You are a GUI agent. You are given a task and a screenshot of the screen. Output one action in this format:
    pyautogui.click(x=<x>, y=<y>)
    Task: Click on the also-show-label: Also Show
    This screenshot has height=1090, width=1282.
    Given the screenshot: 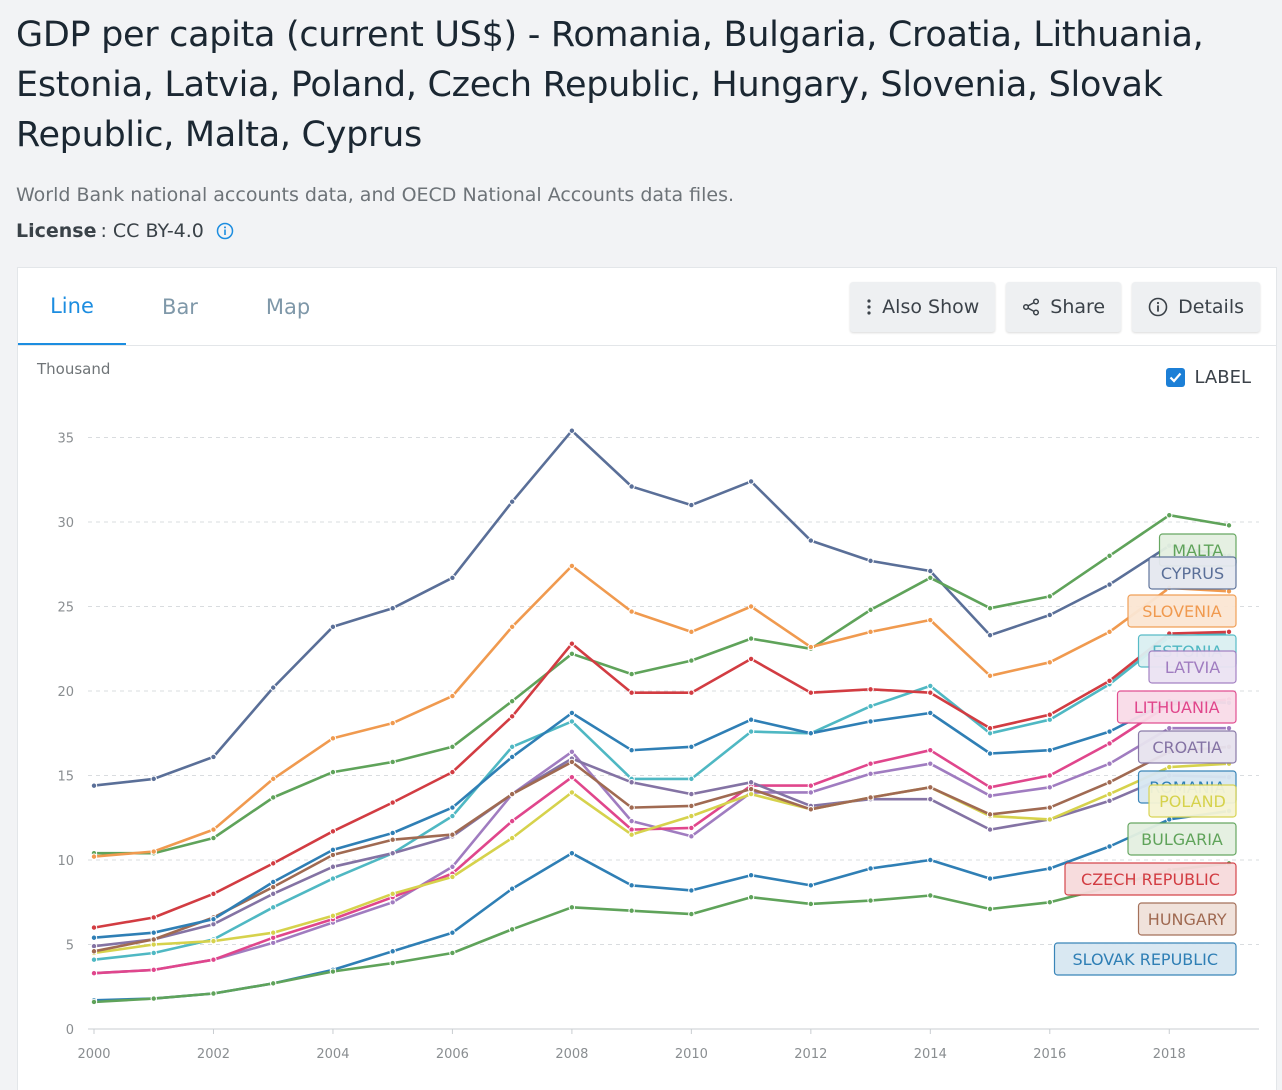 What is the action you would take?
    pyautogui.click(x=931, y=307)
    